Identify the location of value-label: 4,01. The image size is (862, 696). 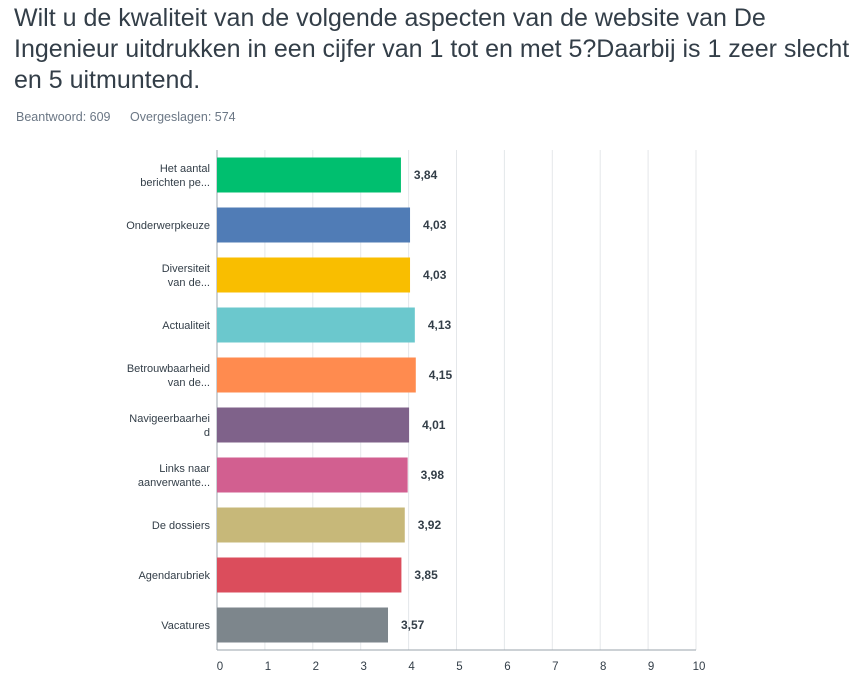
(434, 425).